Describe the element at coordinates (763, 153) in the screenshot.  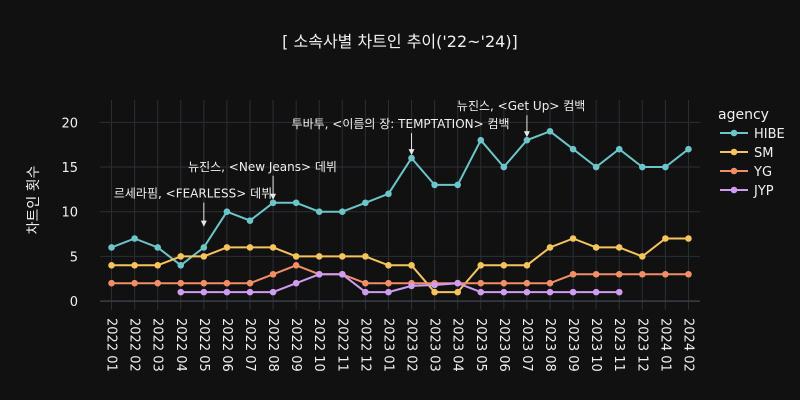
I see `legend-label: SM` at that location.